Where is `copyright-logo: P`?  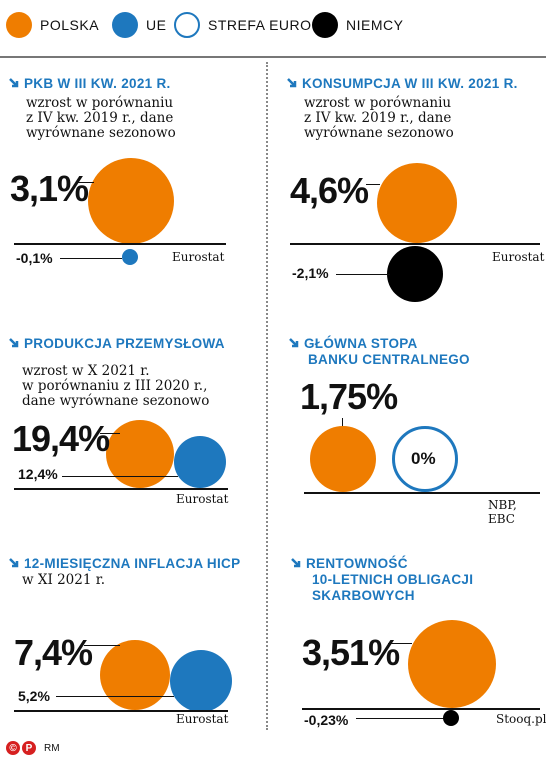 copyright-logo: P is located at coordinates (29, 748).